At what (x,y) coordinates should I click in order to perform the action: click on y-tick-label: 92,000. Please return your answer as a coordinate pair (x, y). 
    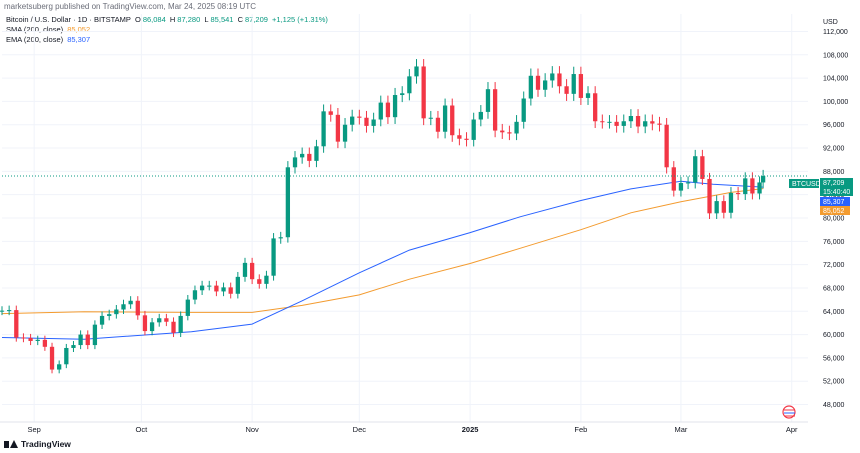
    Looking at the image, I should click on (834, 149).